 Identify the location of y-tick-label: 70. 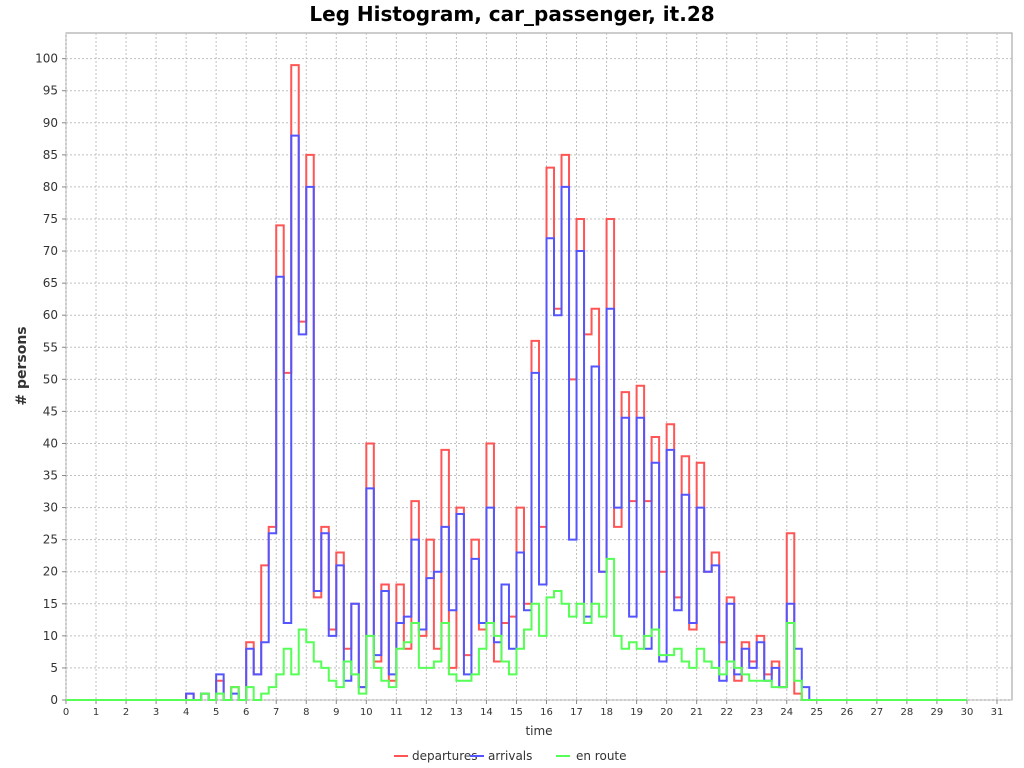
(50, 251).